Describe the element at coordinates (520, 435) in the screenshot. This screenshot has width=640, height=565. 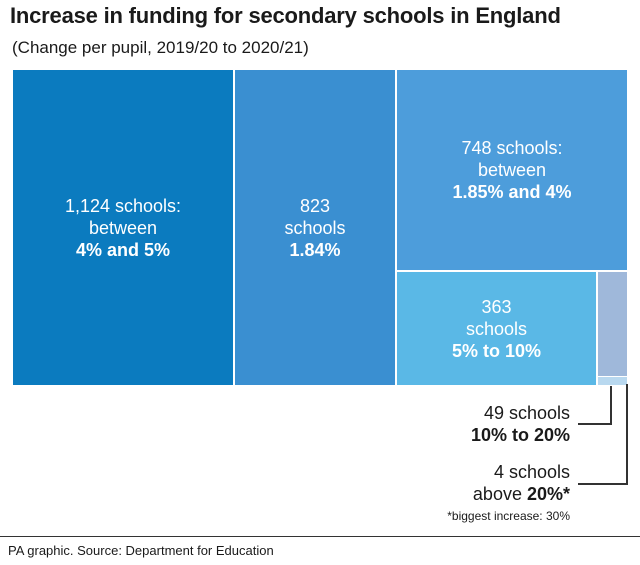
I see `label-49-range: 10% to 20%` at that location.